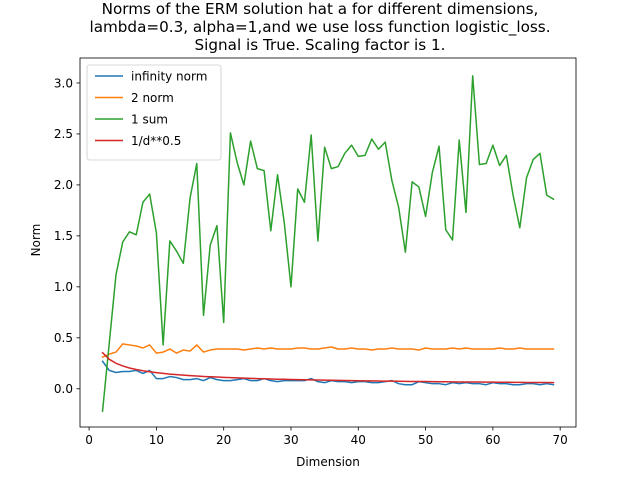 This screenshot has height=480, width=640. What do you see at coordinates (63, 134) in the screenshot?
I see `y-tick-label-5: 2.5` at bounding box center [63, 134].